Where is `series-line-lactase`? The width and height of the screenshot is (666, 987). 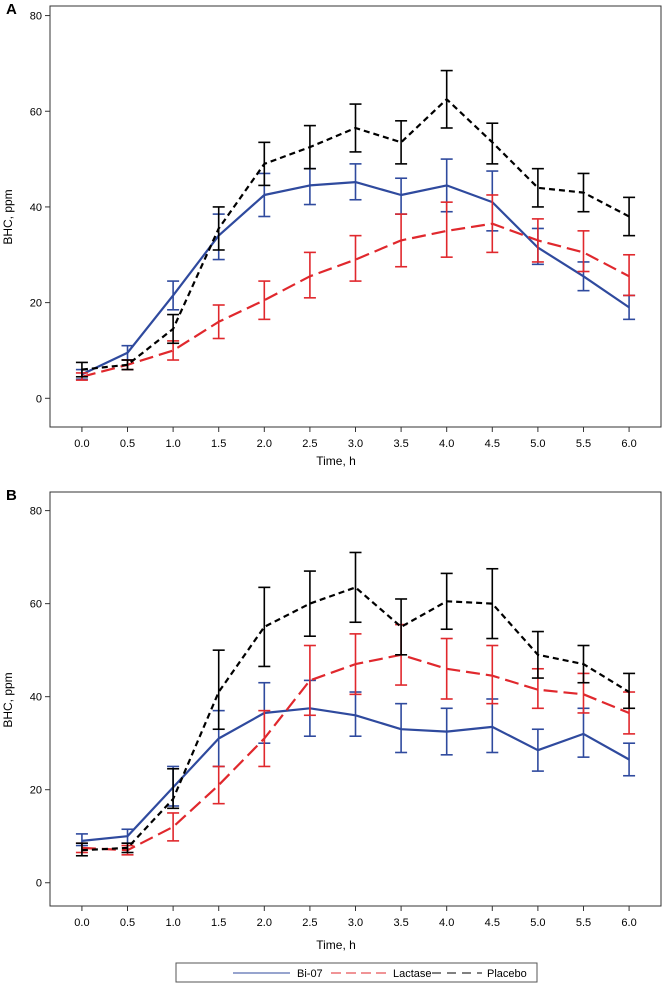
series-line-lactase is located at coordinates (355, 300).